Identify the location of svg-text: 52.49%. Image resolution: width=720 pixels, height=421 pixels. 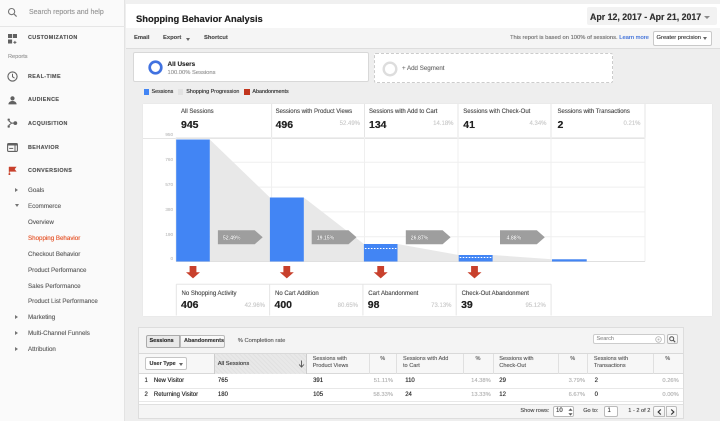
(232, 239).